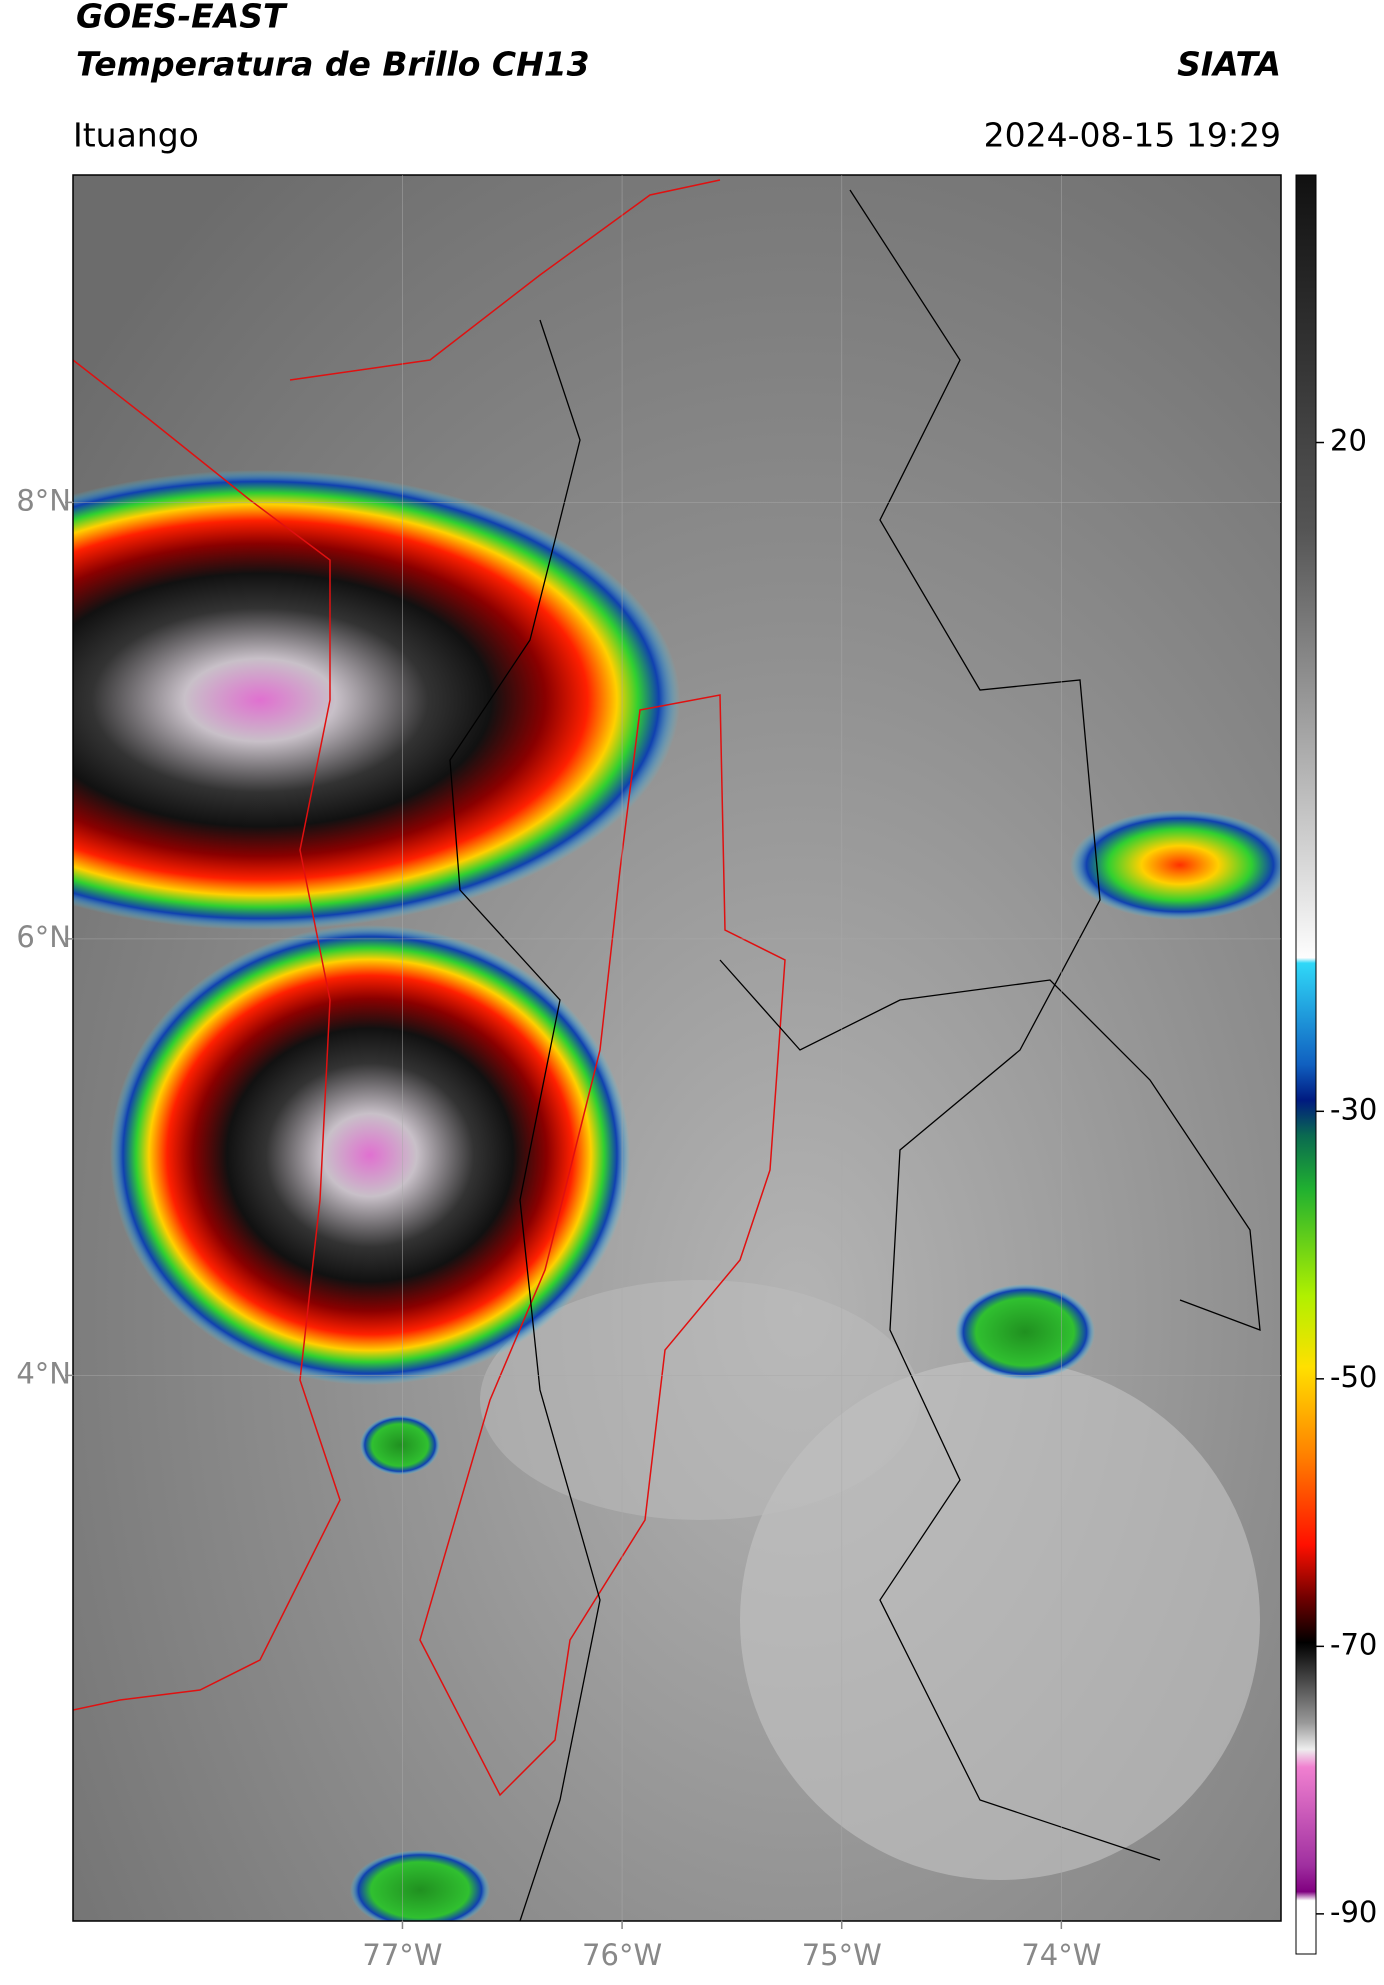  I want to click on colorbar-tick-label: 20, so click(1348, 441).